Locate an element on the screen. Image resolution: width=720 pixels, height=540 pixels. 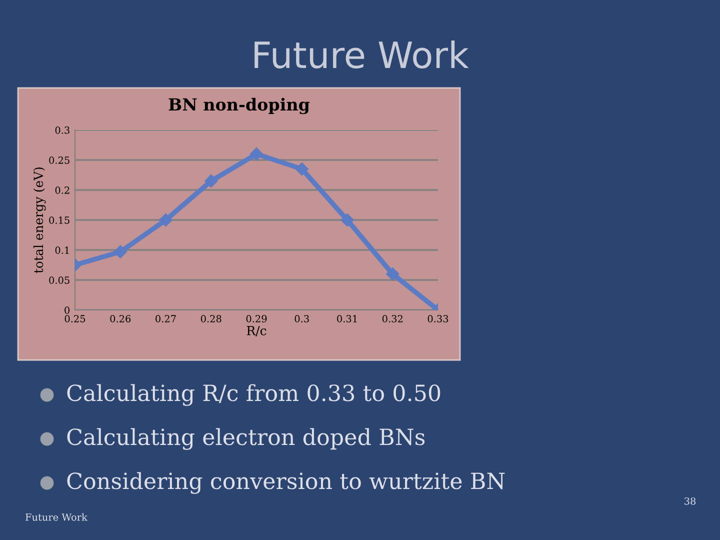
chart-title: BN non-doping is located at coordinates (239, 106).